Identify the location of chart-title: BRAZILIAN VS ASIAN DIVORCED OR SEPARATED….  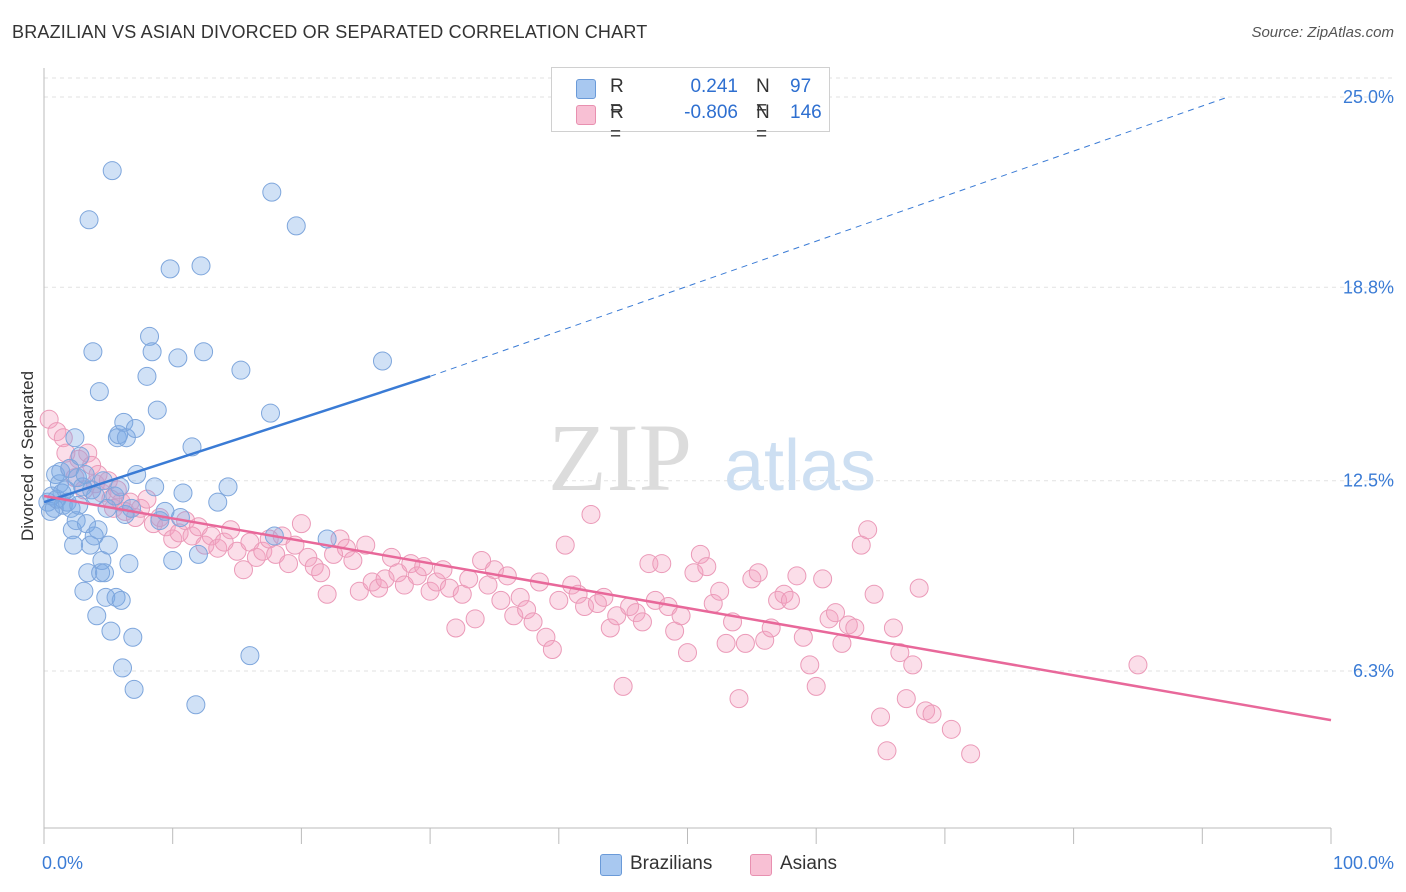
(330, 32).